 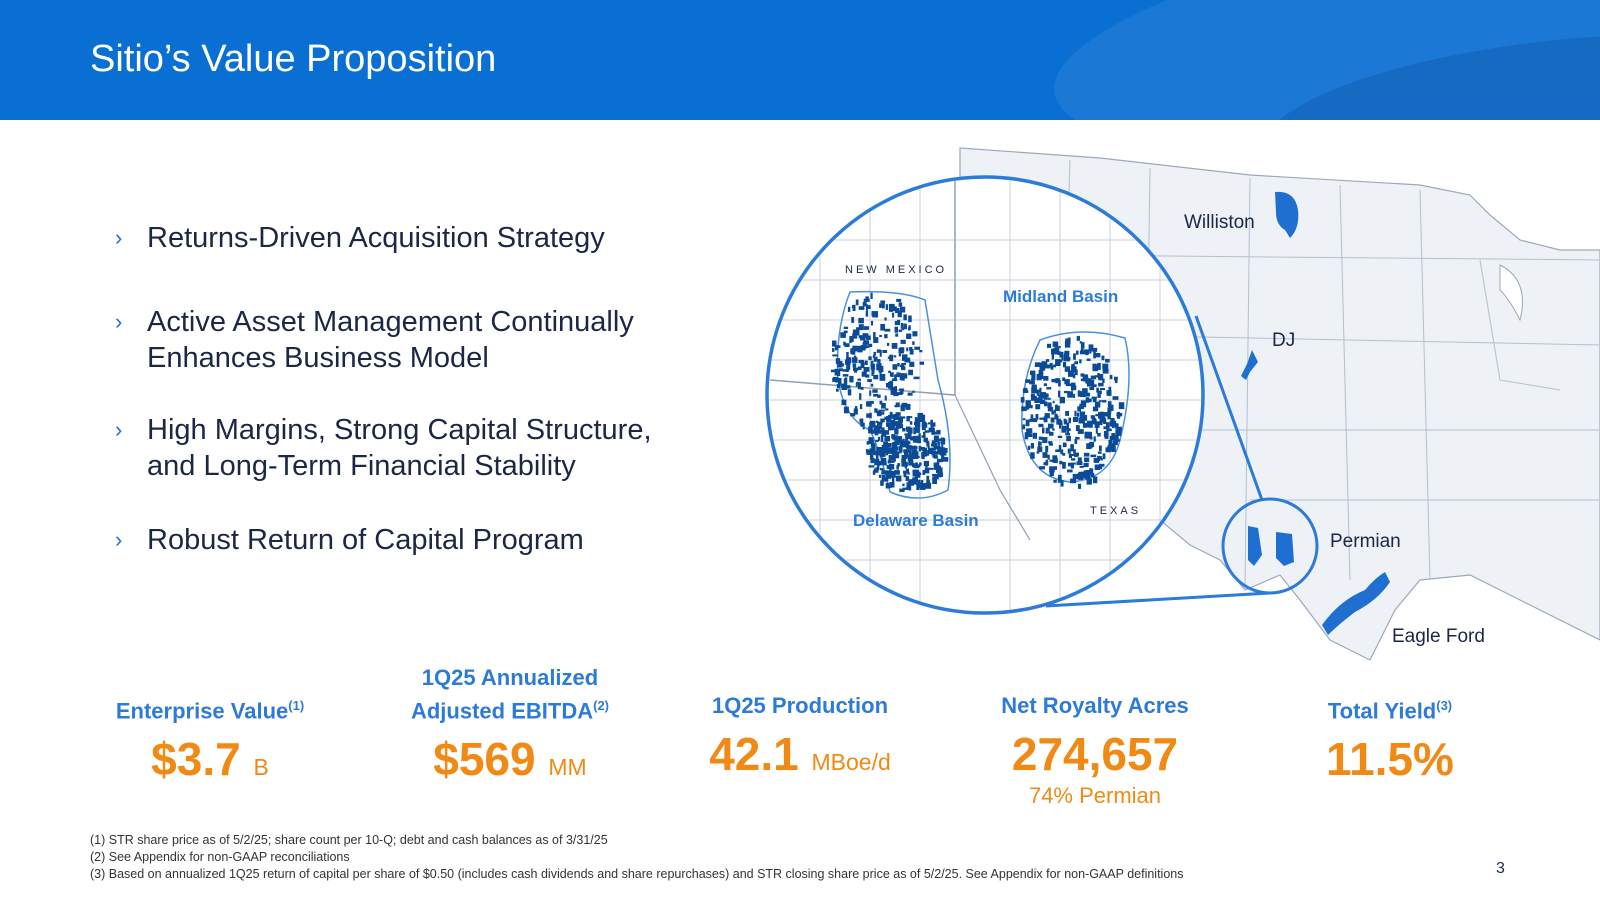 I want to click on map-label-williston: Williston, so click(x=1219, y=222).